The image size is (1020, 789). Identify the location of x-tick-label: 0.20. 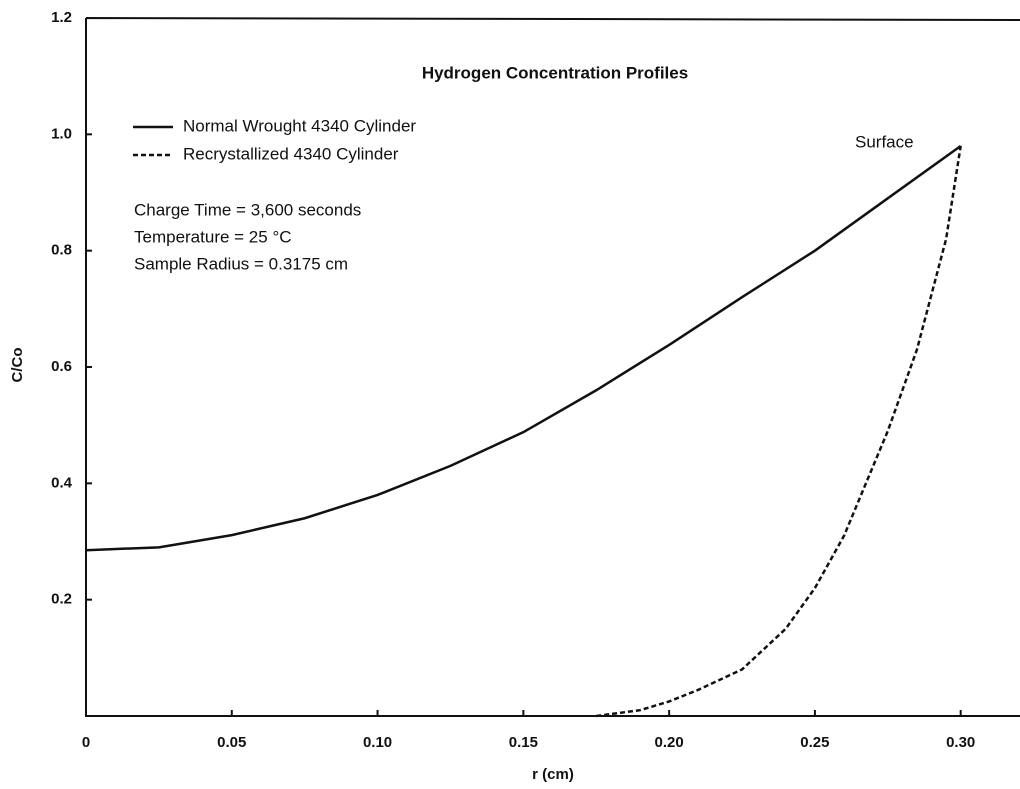
(669, 742).